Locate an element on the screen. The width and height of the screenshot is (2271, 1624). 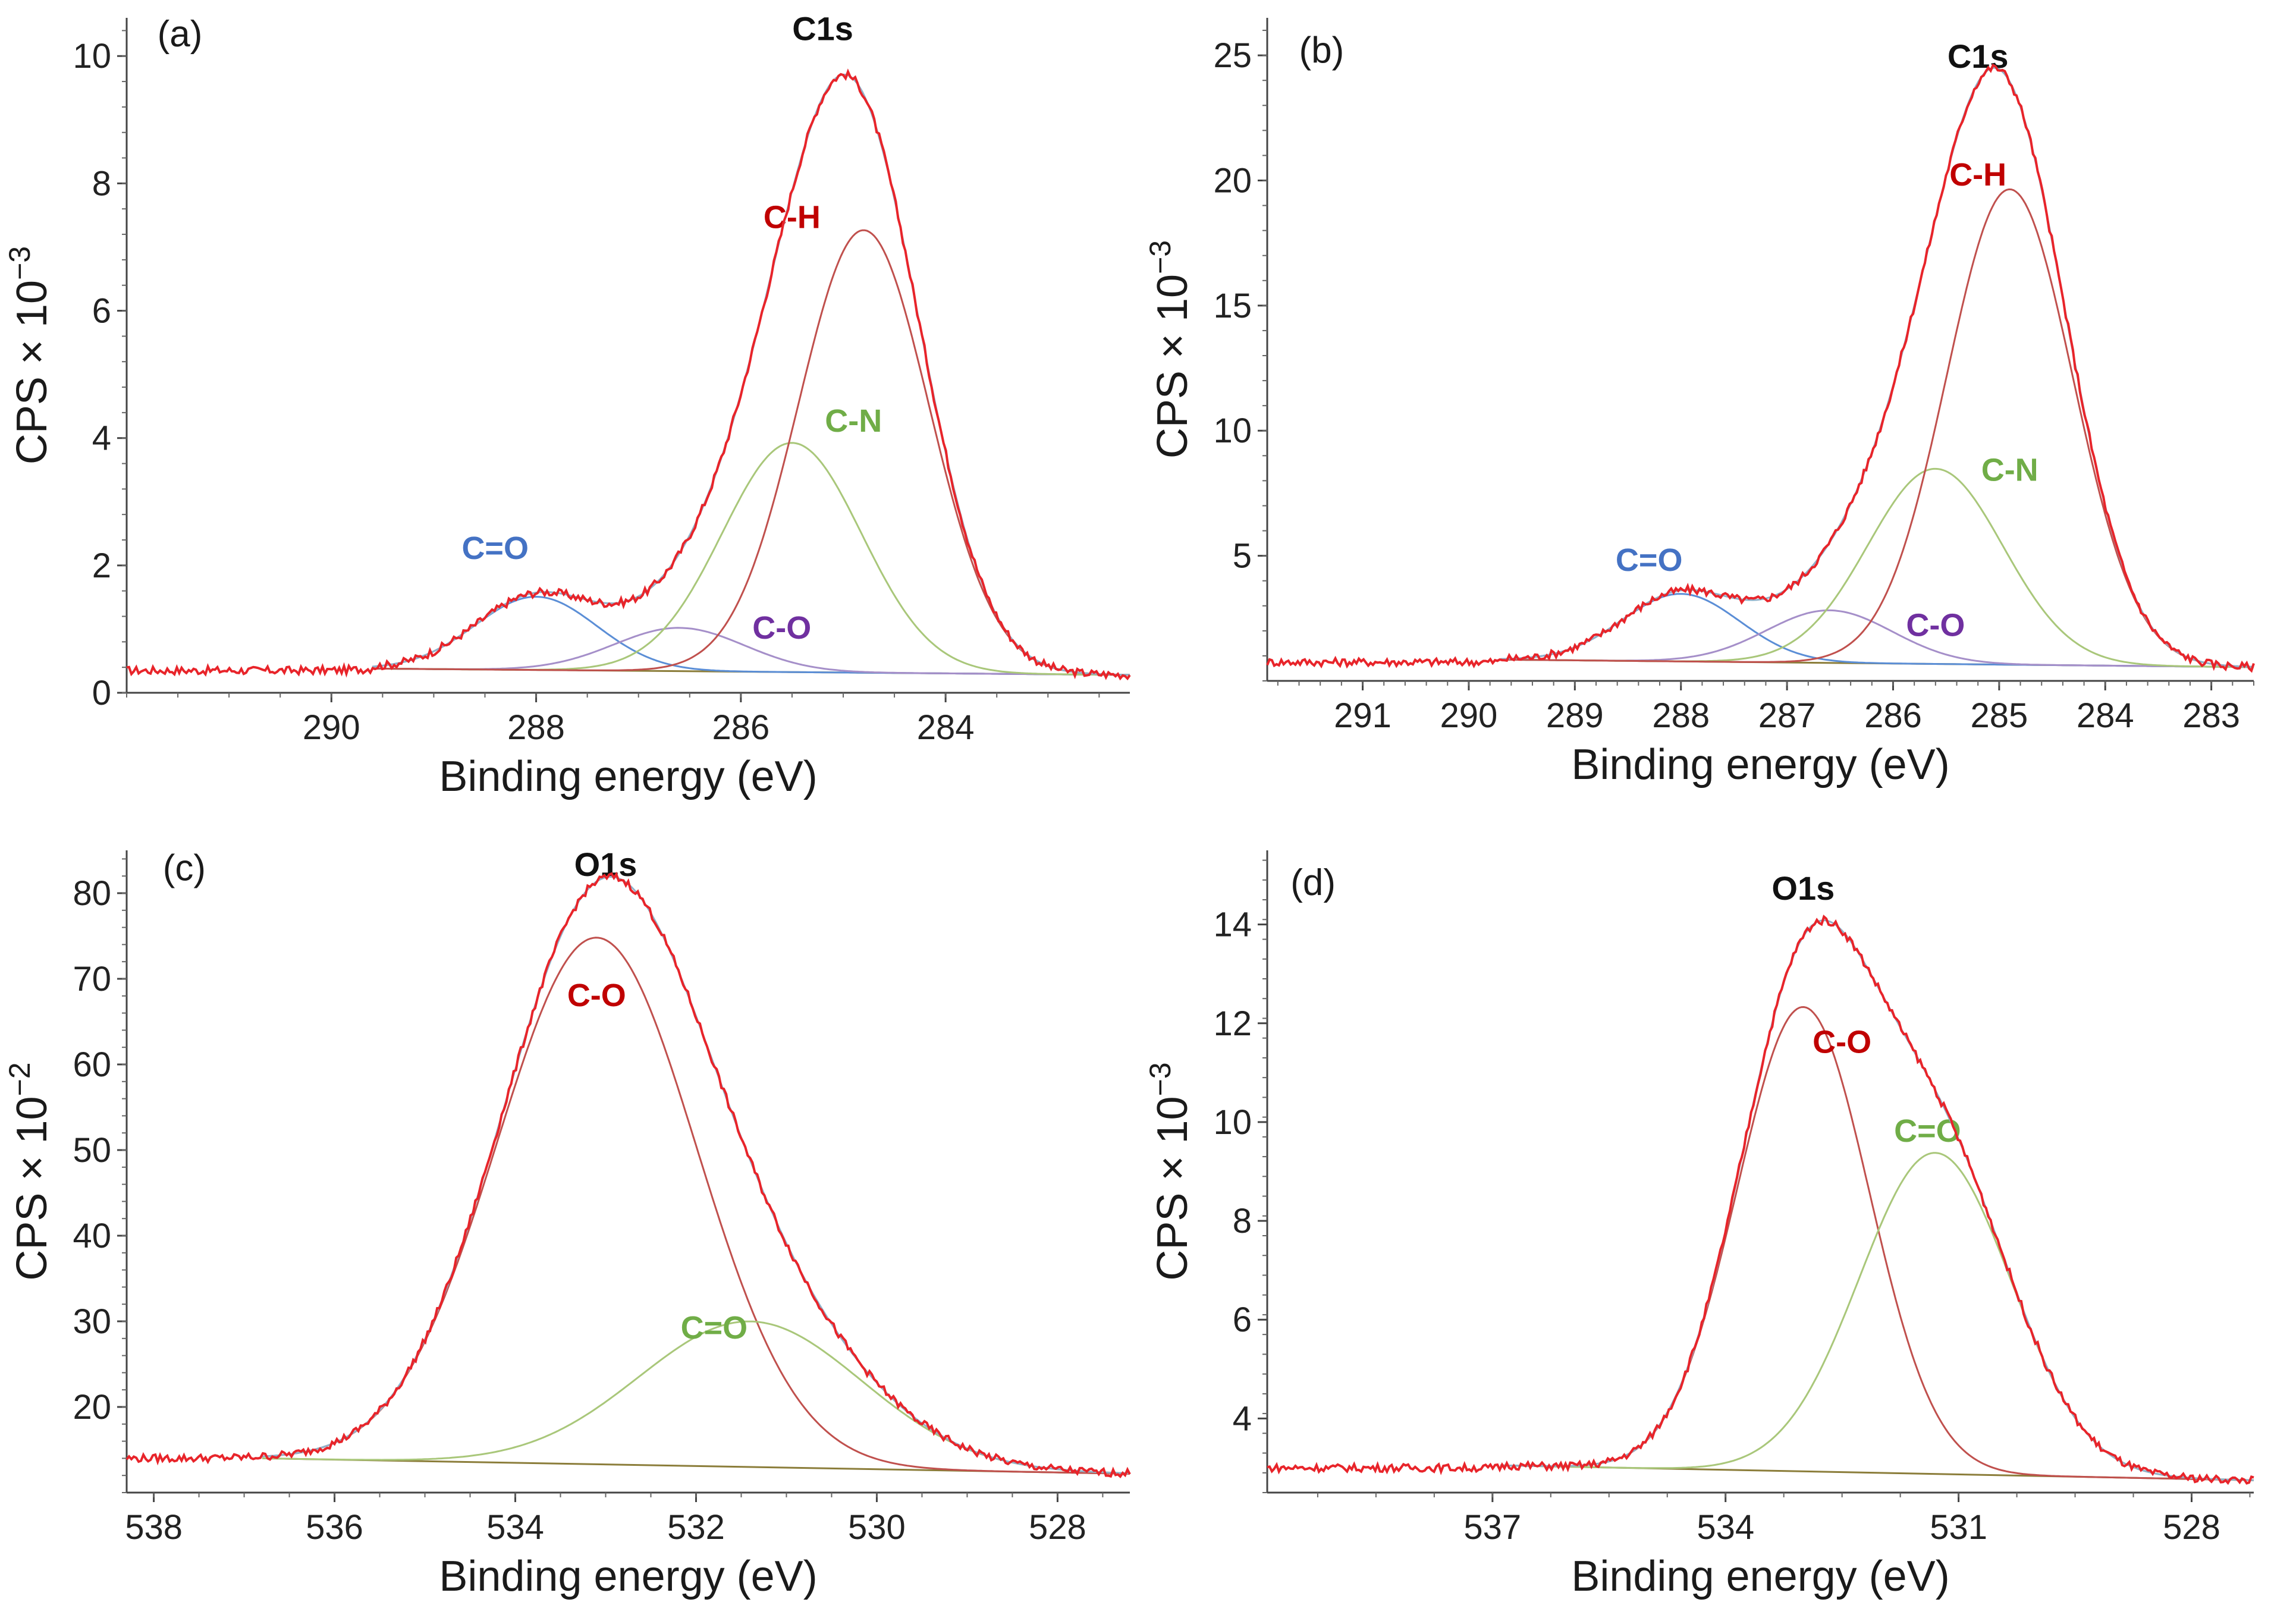
panel-a-peak-co is located at coordinates (751, 651).